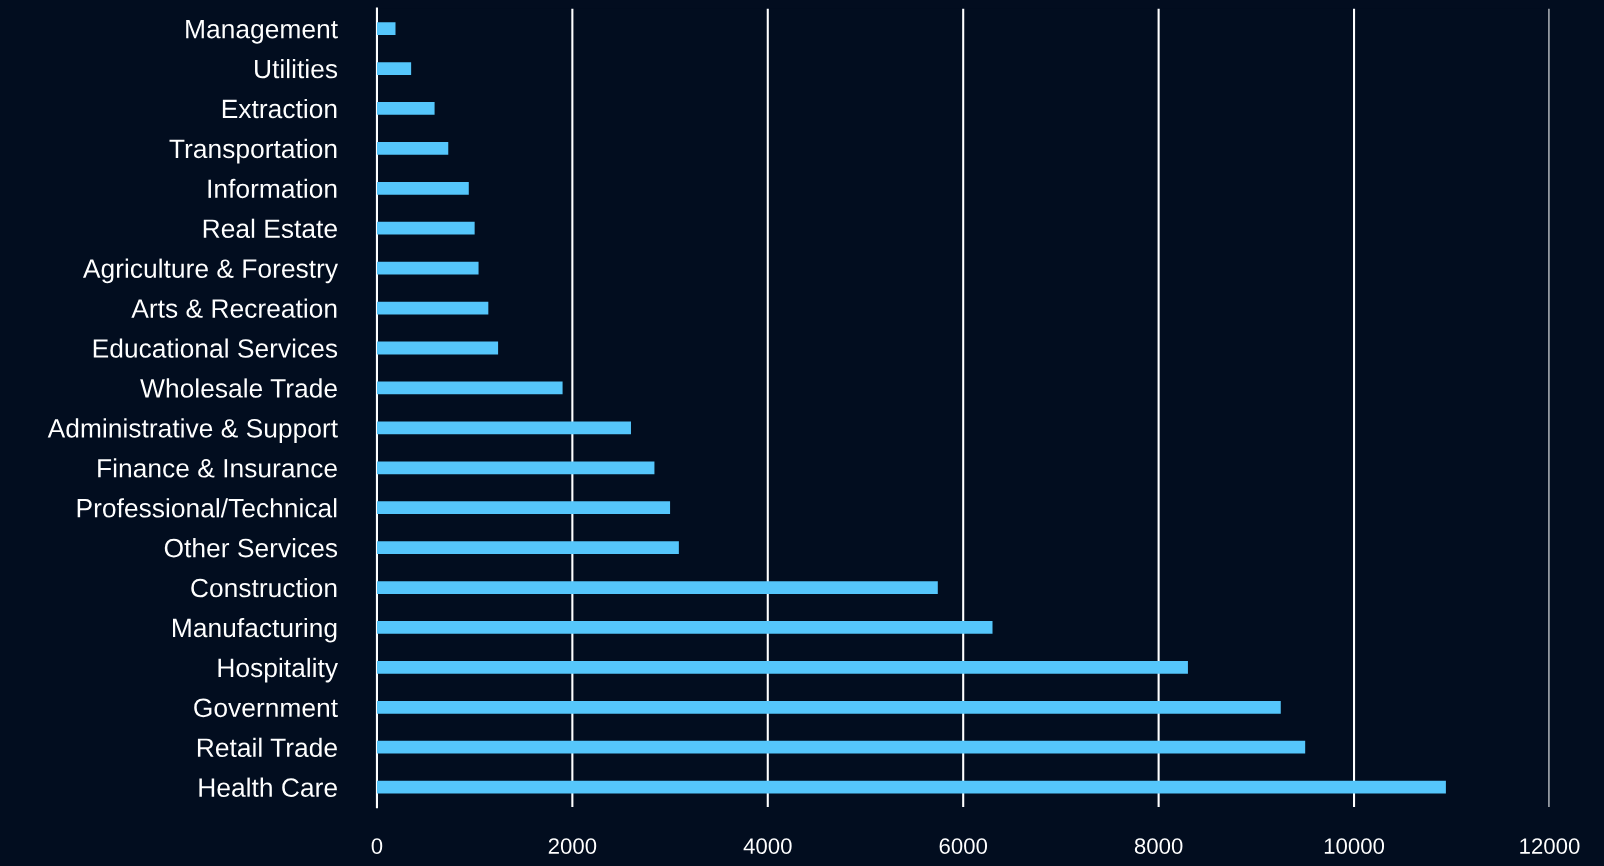 Image resolution: width=1604 pixels, height=866 pixels. I want to click on x-tick-label: 6000, so click(963, 846).